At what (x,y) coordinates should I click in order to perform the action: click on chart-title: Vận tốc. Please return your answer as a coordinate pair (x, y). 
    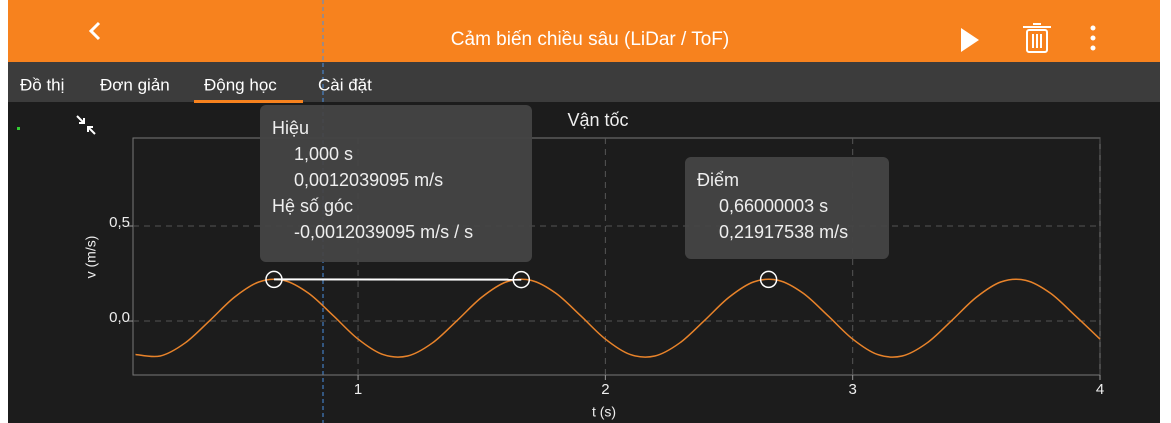
    Looking at the image, I should click on (597, 120).